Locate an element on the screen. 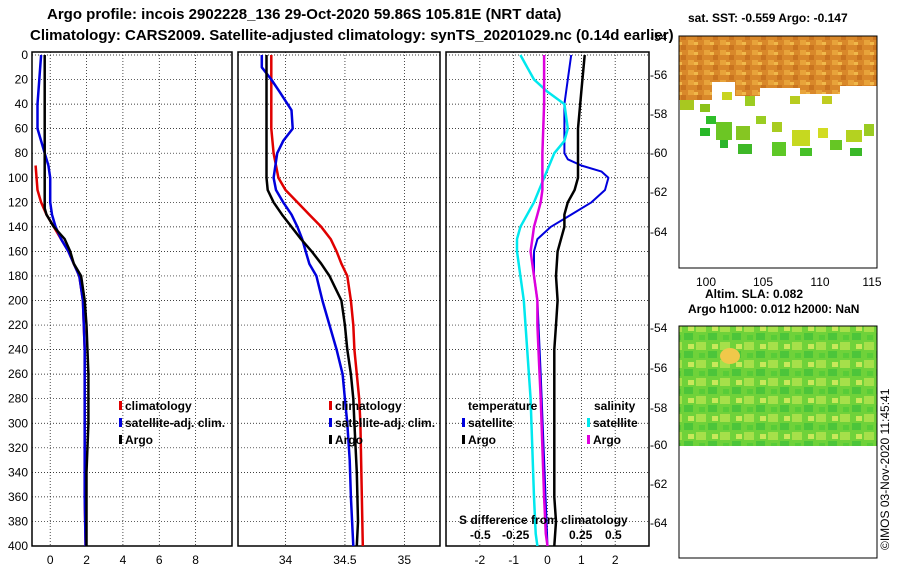 This screenshot has width=900, height=580. legend-argo-label: Argo is located at coordinates (139, 440).